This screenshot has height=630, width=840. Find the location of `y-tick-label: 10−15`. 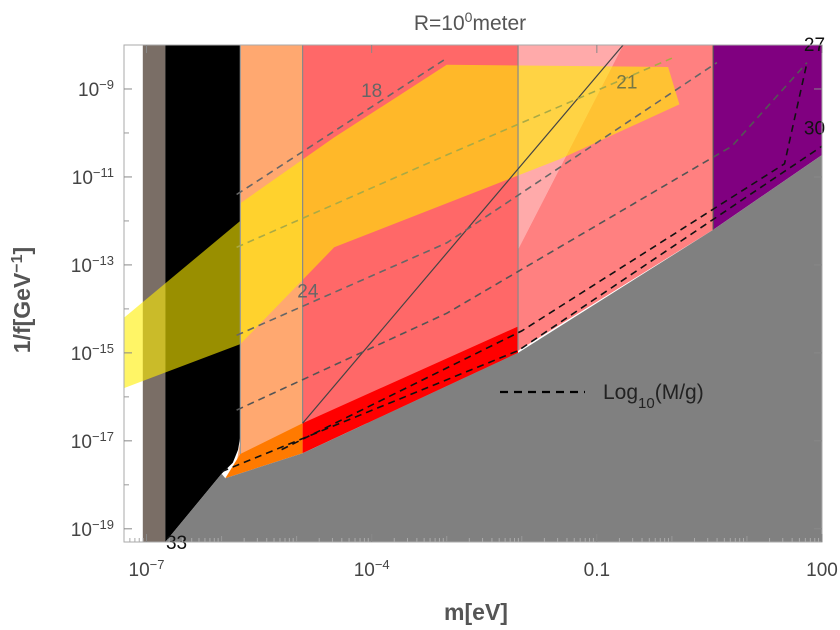

y-tick-label: 10−15 is located at coordinates (92, 352).